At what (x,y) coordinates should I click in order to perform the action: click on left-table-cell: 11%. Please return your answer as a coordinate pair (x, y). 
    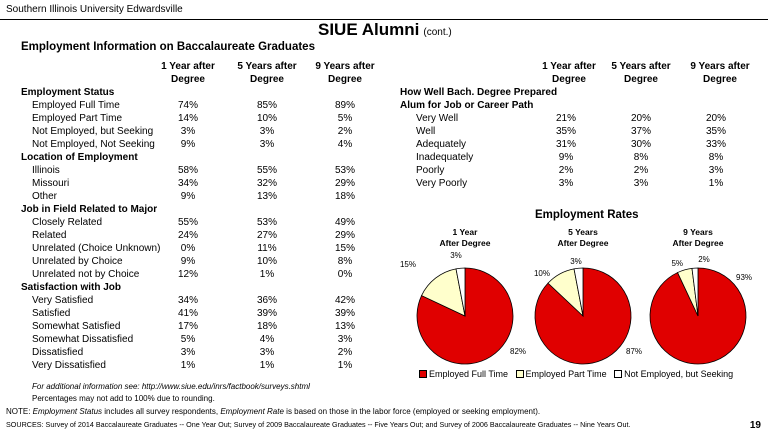
    Looking at the image, I should click on (267, 248).